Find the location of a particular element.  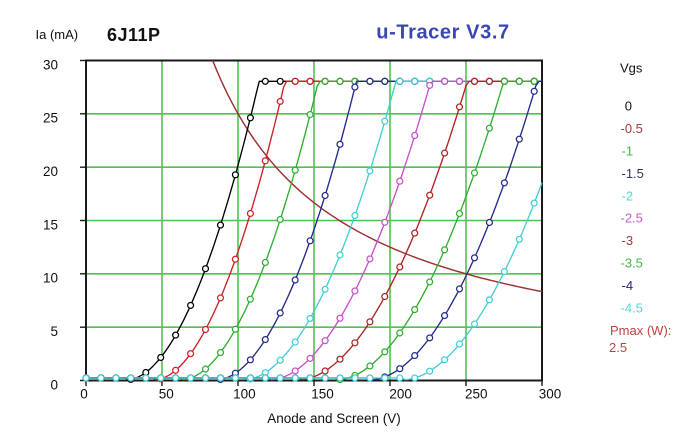

svg-text: 250 is located at coordinates (476, 393).